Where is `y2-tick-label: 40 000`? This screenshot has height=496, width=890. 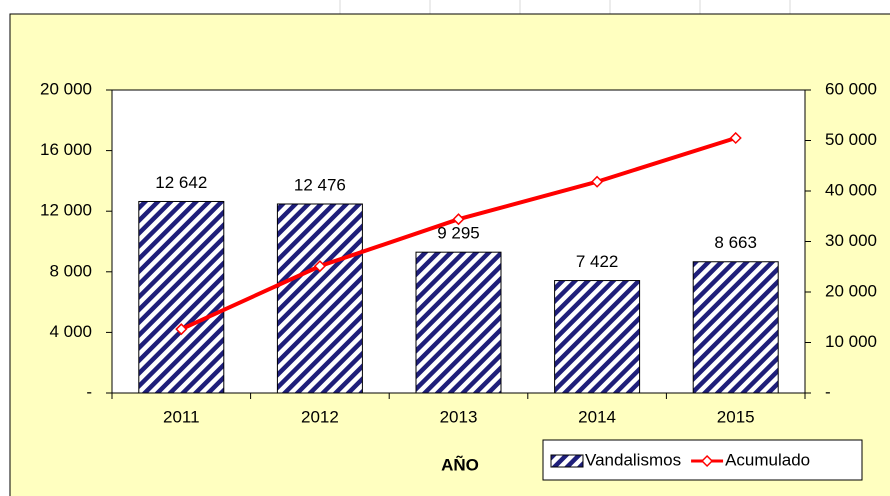 y2-tick-label: 40 000 is located at coordinates (851, 189).